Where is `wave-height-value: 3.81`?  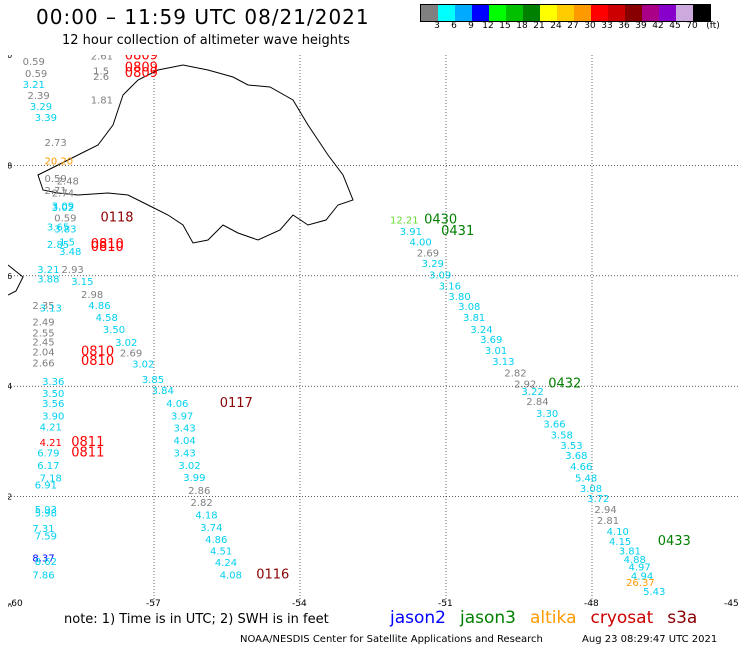 wave-height-value: 3.81 is located at coordinates (474, 318).